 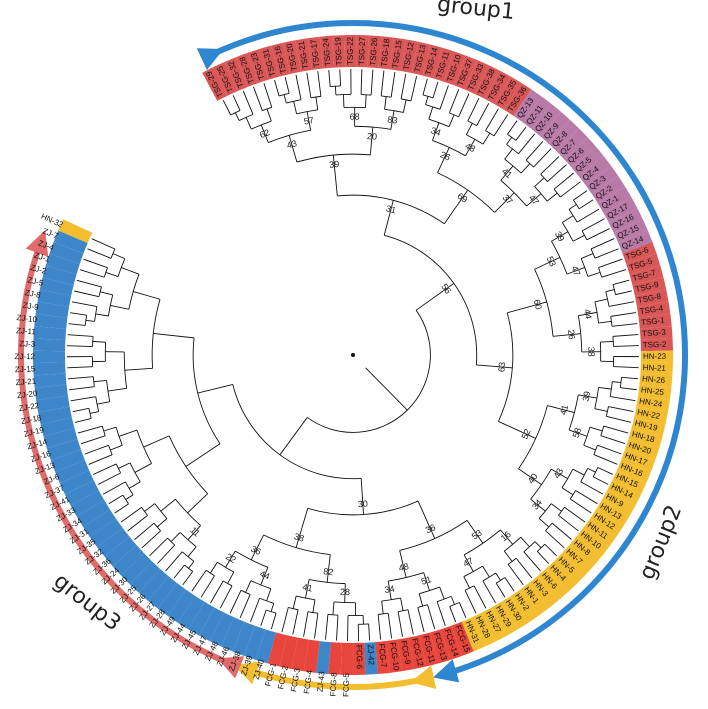 I want to click on tip-label: FCG-1, so click(x=270, y=674).